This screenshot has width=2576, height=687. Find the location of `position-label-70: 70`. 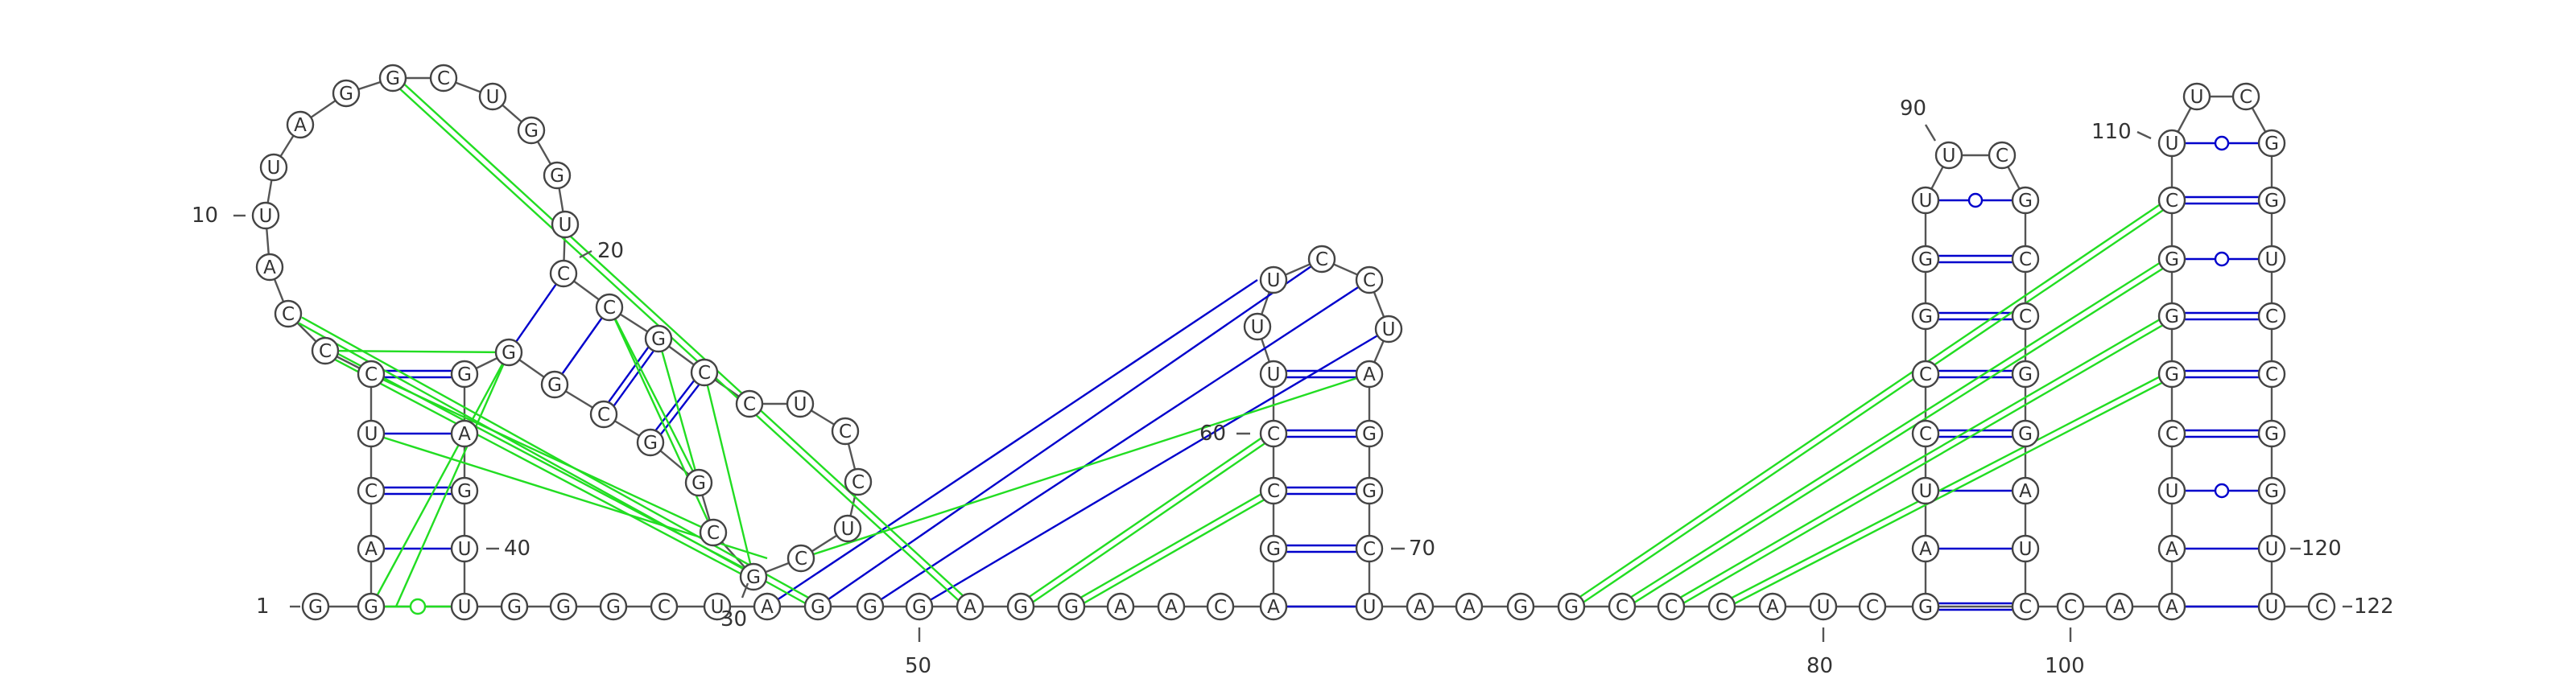

position-label-70: 70 is located at coordinates (1422, 549).